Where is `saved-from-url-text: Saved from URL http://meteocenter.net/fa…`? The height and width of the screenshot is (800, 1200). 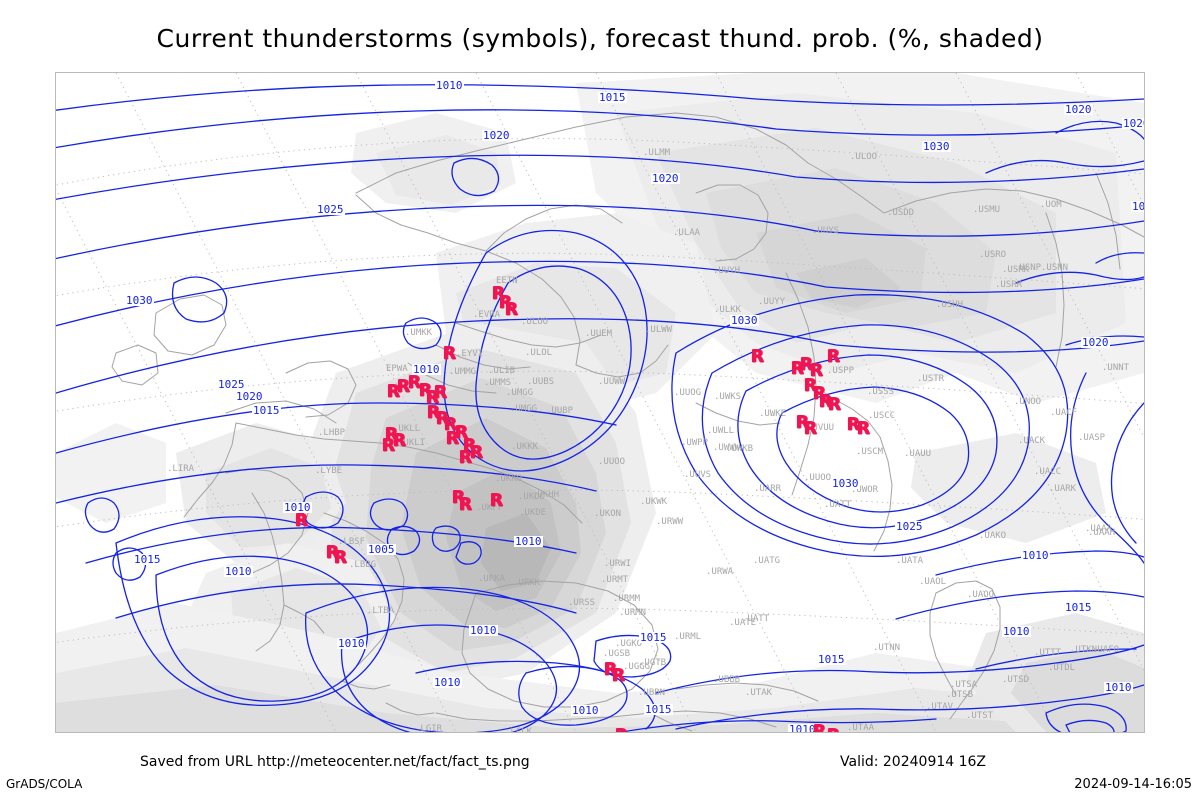
saved-from-url-text: Saved from URL http://meteocenter.net/fa… is located at coordinates (335, 762).